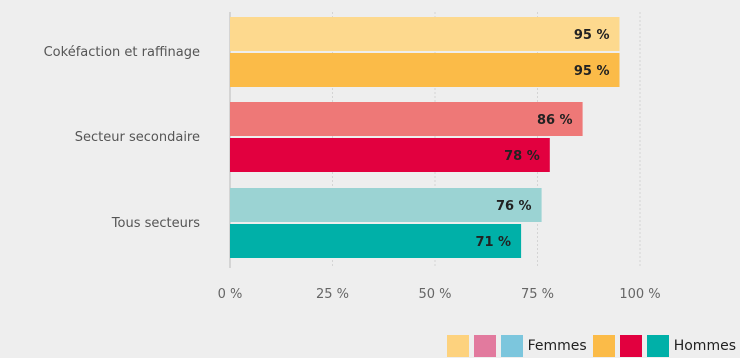 Image resolution: width=740 pixels, height=358 pixels. I want to click on legend: Femmes Hommes, so click(591, 346).